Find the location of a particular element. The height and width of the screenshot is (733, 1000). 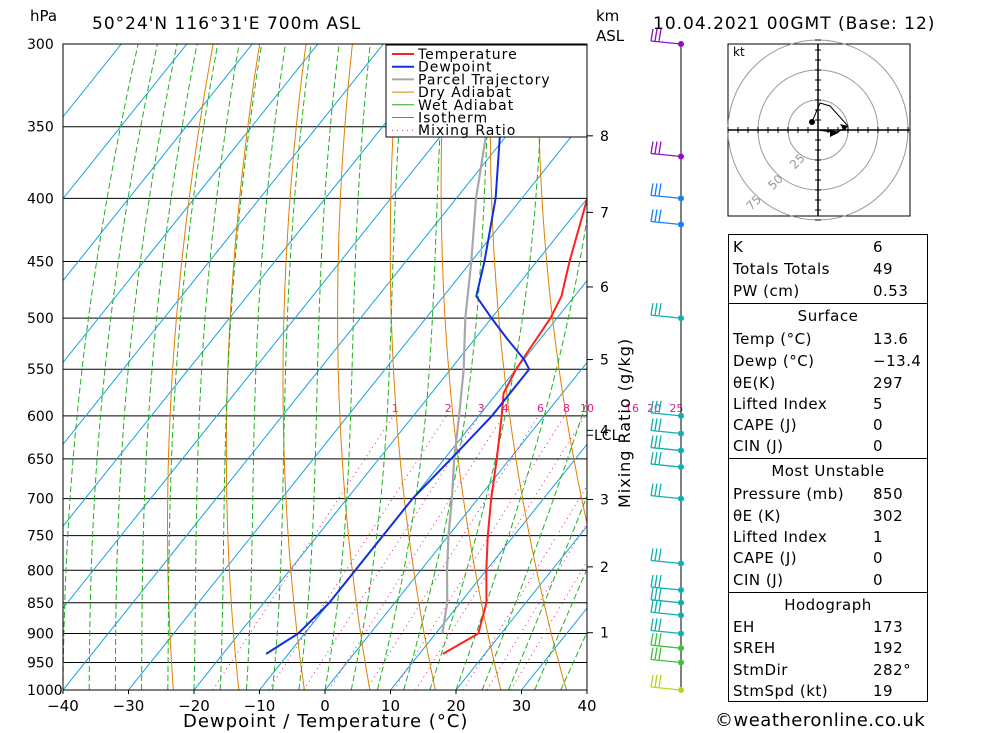

km-tick-label: 5 is located at coordinates (604, 361).